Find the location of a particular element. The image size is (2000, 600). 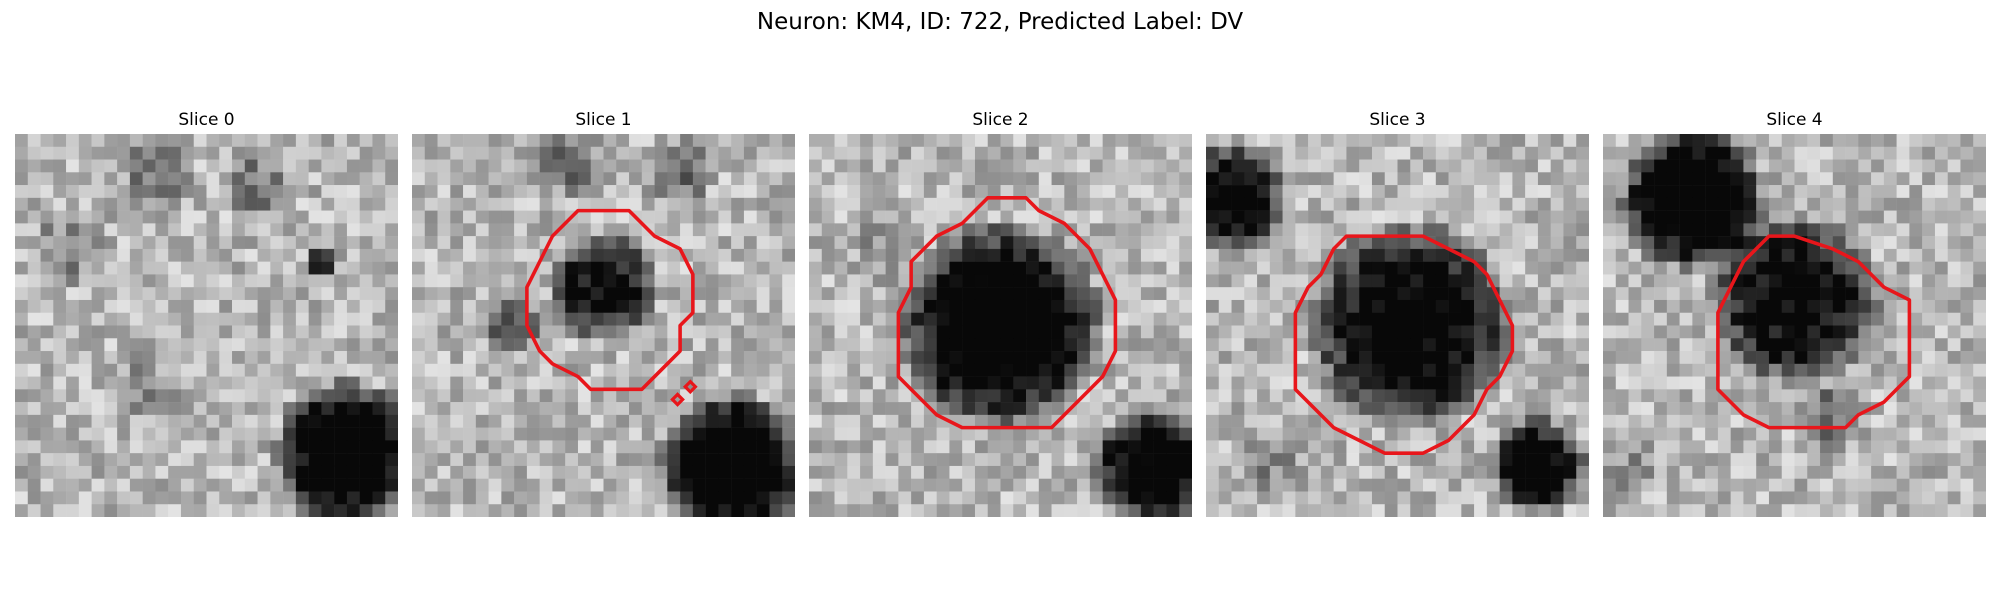

panel-title: Slice 3 is located at coordinates (1397, 120).